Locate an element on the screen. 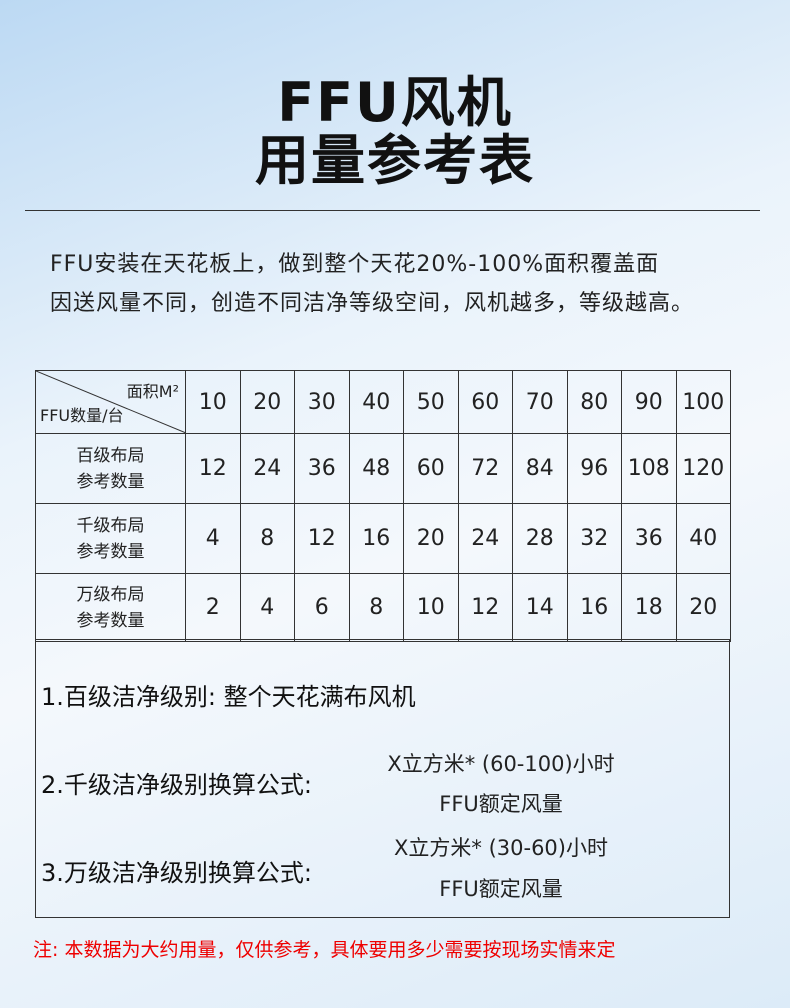  intro-line2: 因送风量不同，创造不同洁净等级空间，风机越多，等级越高。 is located at coordinates (372, 303).